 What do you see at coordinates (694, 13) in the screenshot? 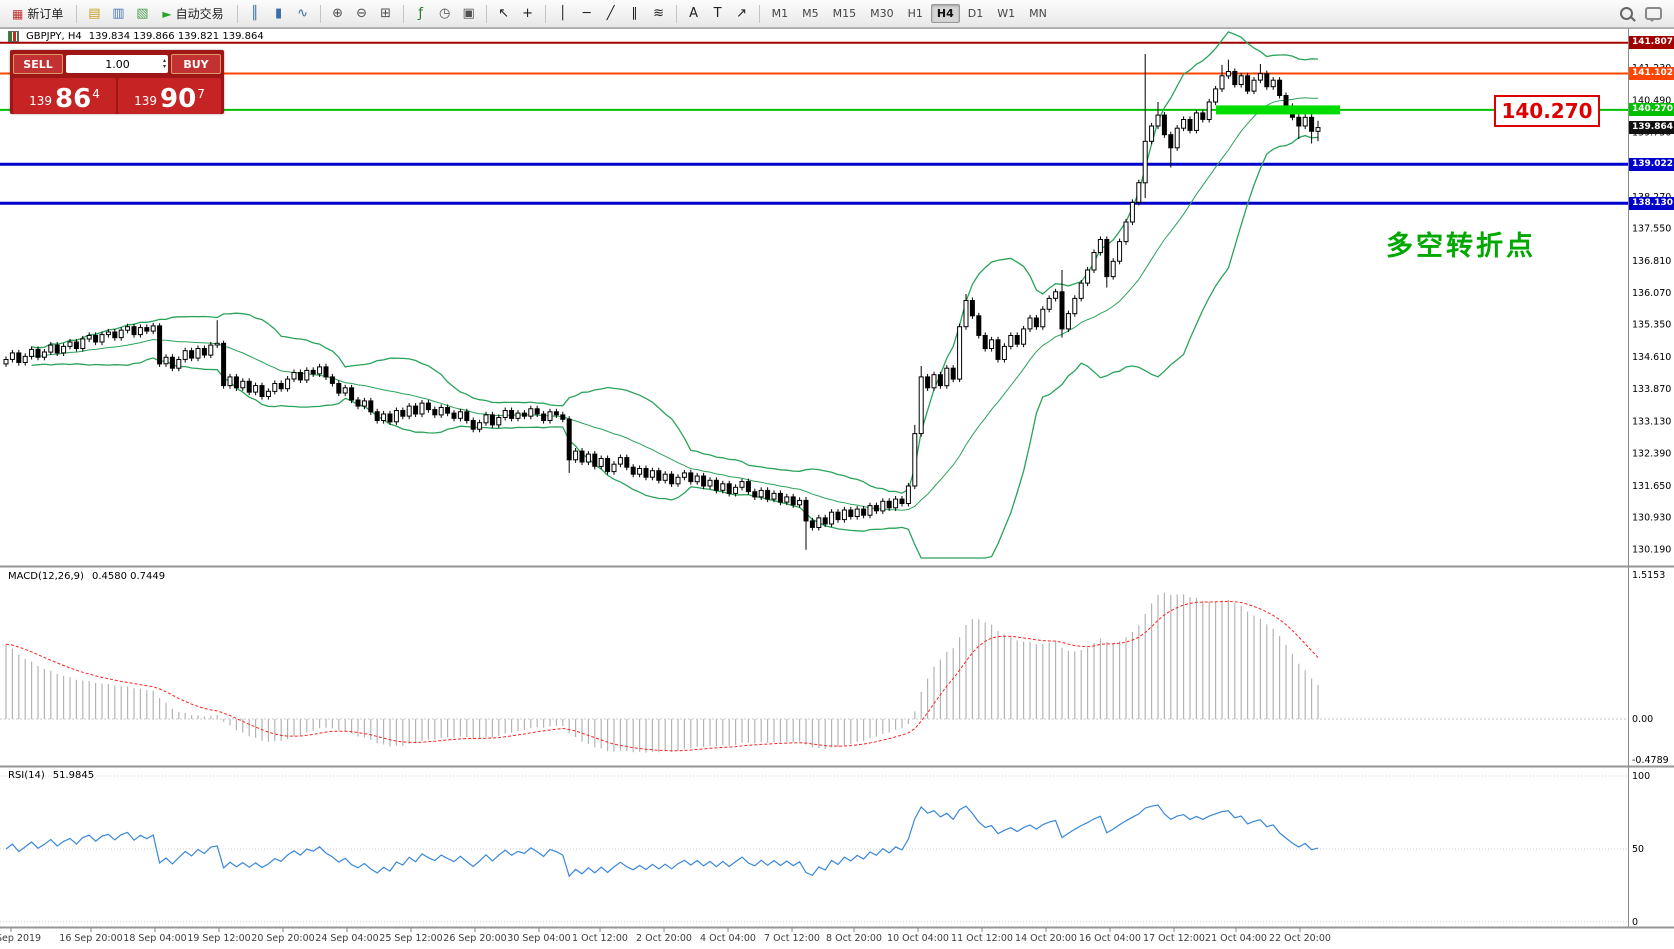
I see `text-icon: A` at bounding box center [694, 13].